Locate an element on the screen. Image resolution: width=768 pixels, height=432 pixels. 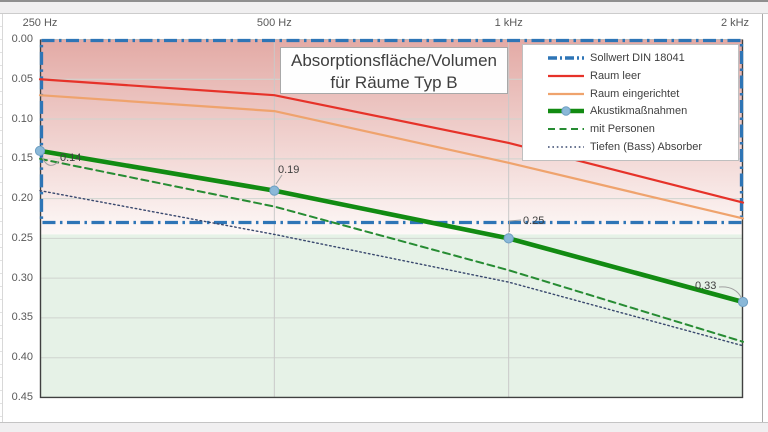
window-top-bar is located at coordinates (384, 7).